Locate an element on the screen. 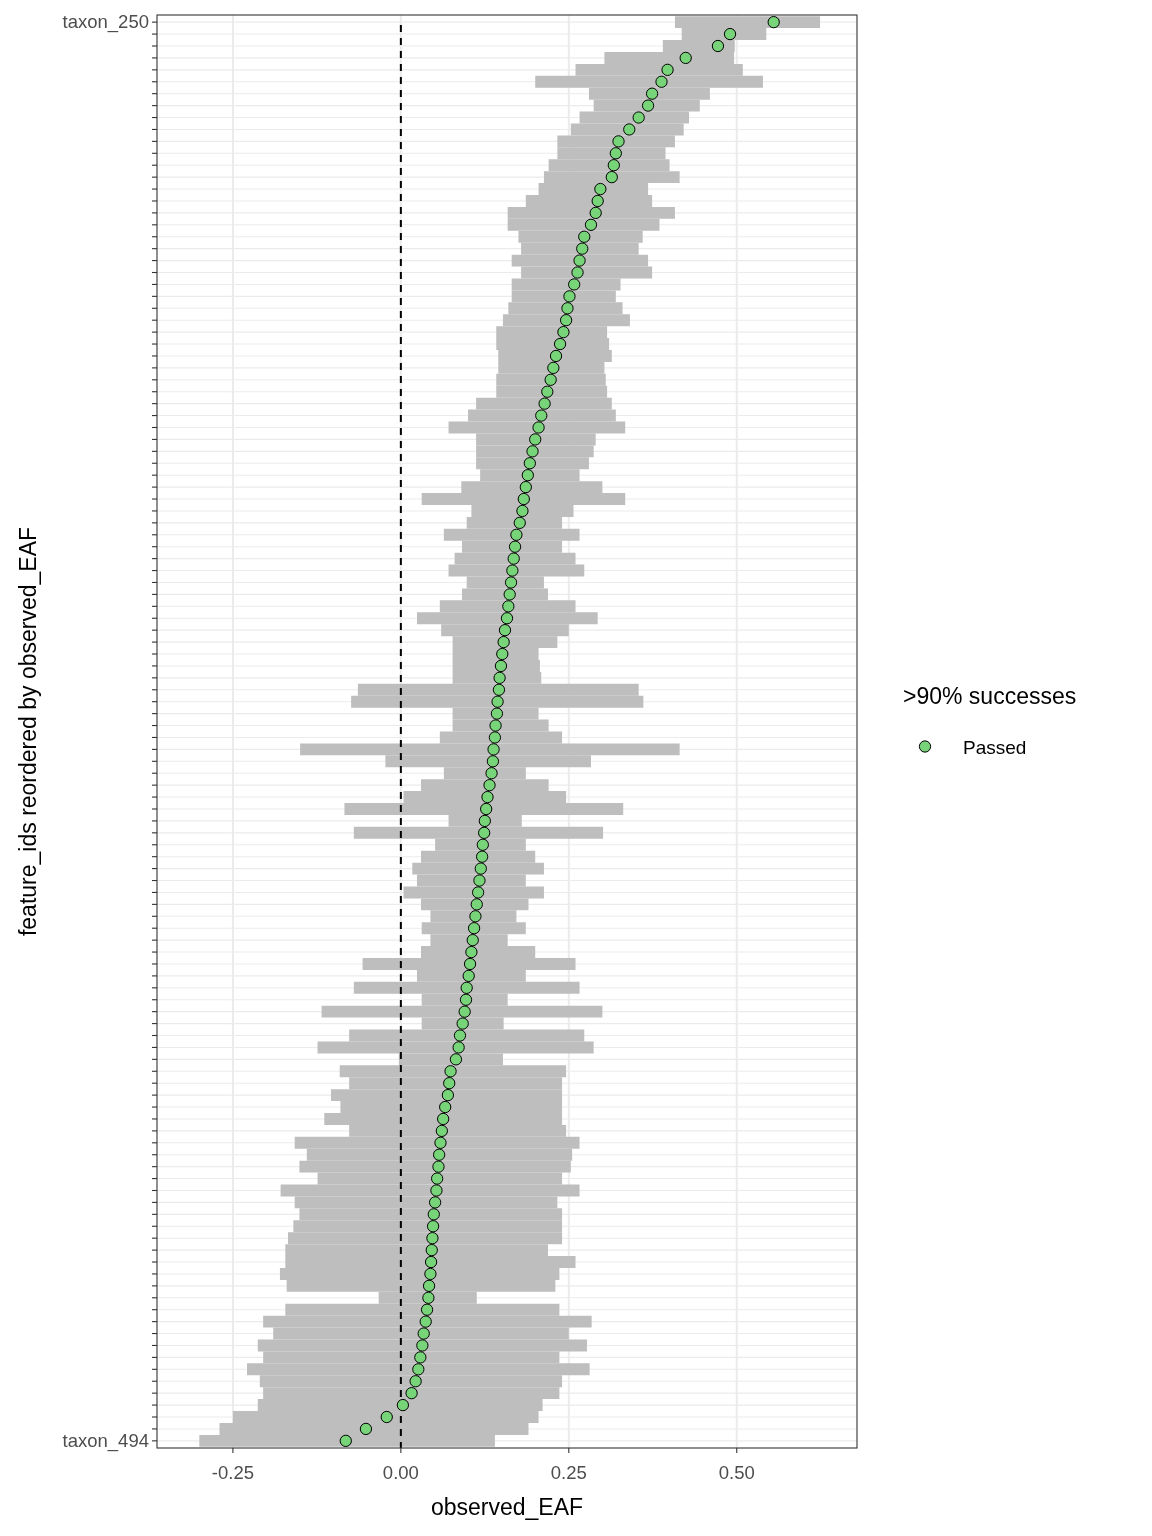  x-tick-label: 0.00 is located at coordinates (400, 1472).